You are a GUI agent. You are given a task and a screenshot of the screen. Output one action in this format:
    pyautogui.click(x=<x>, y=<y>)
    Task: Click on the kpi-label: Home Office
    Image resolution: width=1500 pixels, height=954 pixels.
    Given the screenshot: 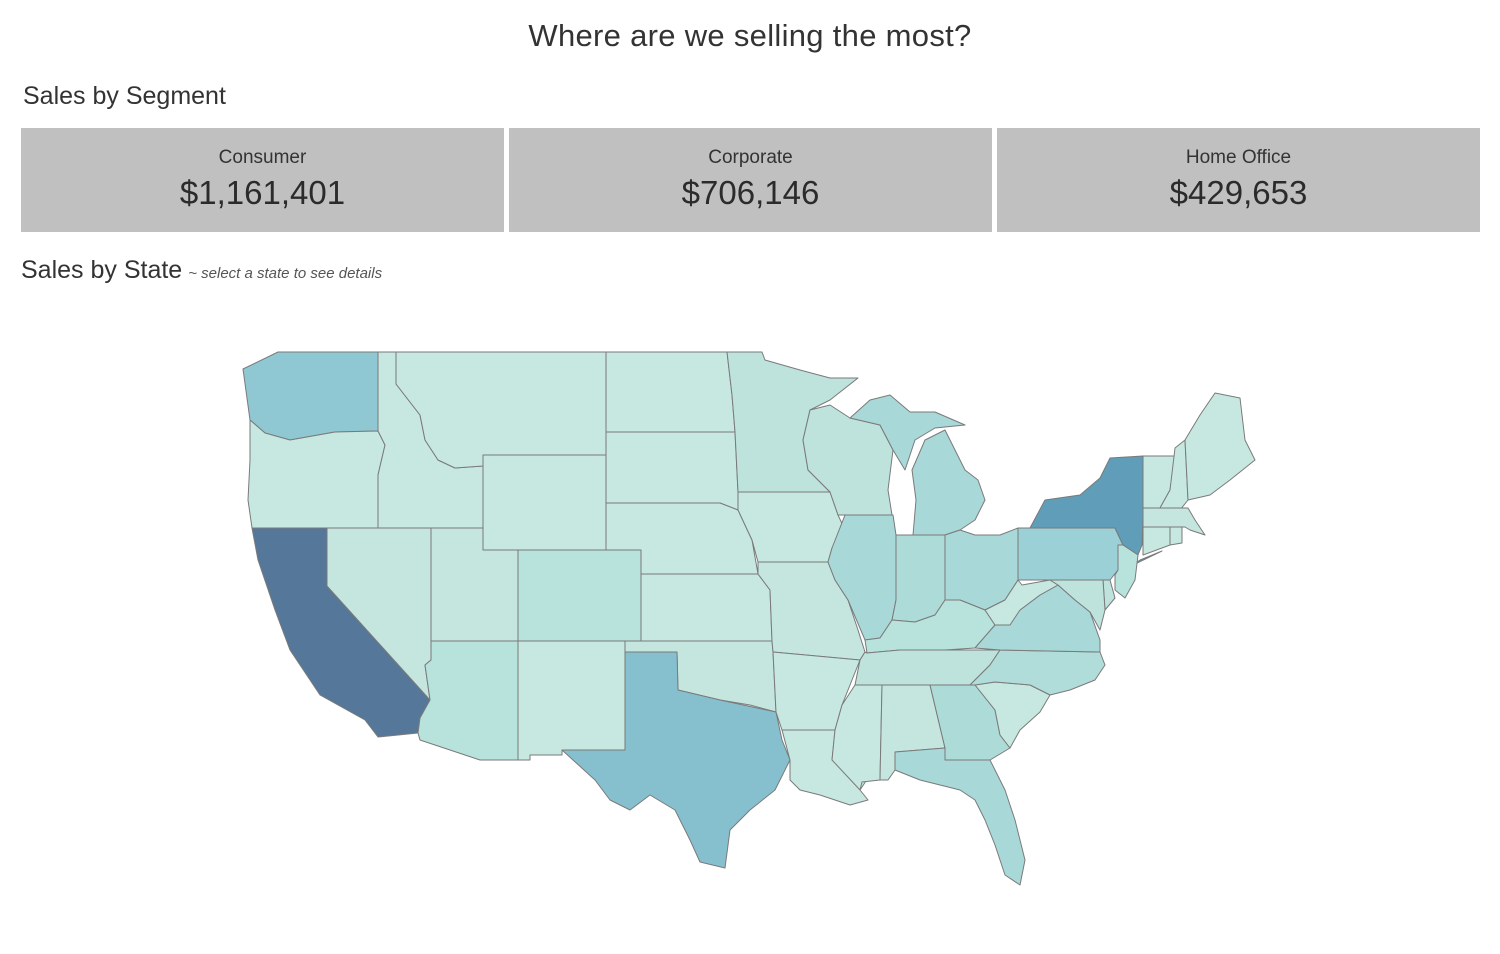 What is the action you would take?
    pyautogui.click(x=1238, y=157)
    